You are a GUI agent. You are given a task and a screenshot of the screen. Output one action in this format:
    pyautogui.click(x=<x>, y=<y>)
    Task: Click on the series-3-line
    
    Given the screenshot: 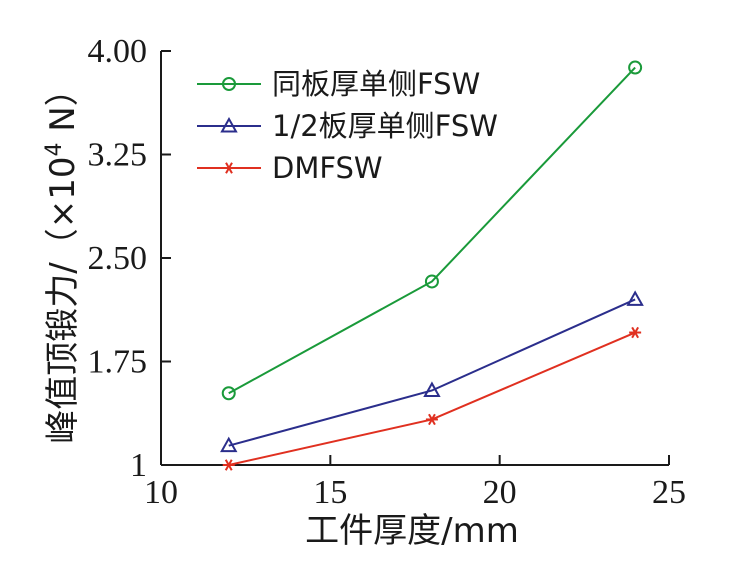 What is the action you would take?
    pyautogui.click(x=432, y=398)
    